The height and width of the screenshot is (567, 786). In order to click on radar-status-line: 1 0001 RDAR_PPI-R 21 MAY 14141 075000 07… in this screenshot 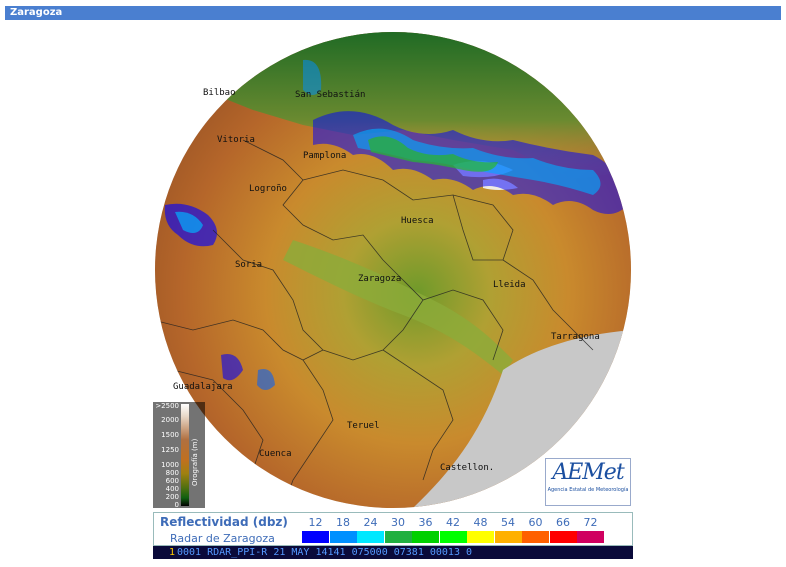, I will do `click(393, 552)`.